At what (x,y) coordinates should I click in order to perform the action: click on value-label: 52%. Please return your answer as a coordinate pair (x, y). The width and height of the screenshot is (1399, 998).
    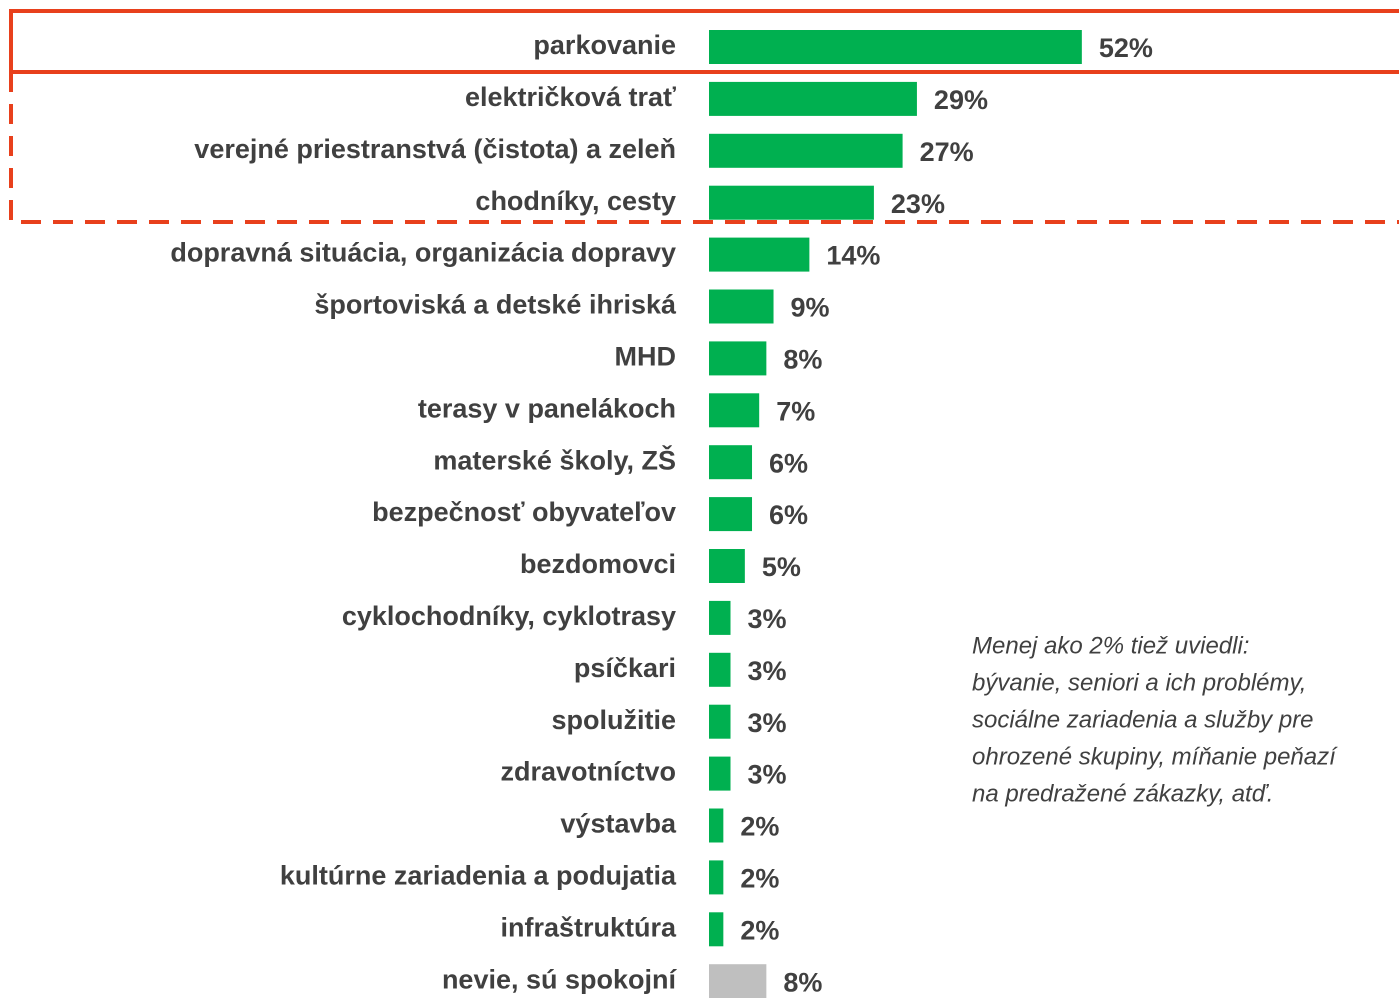
    Looking at the image, I should click on (1126, 48).